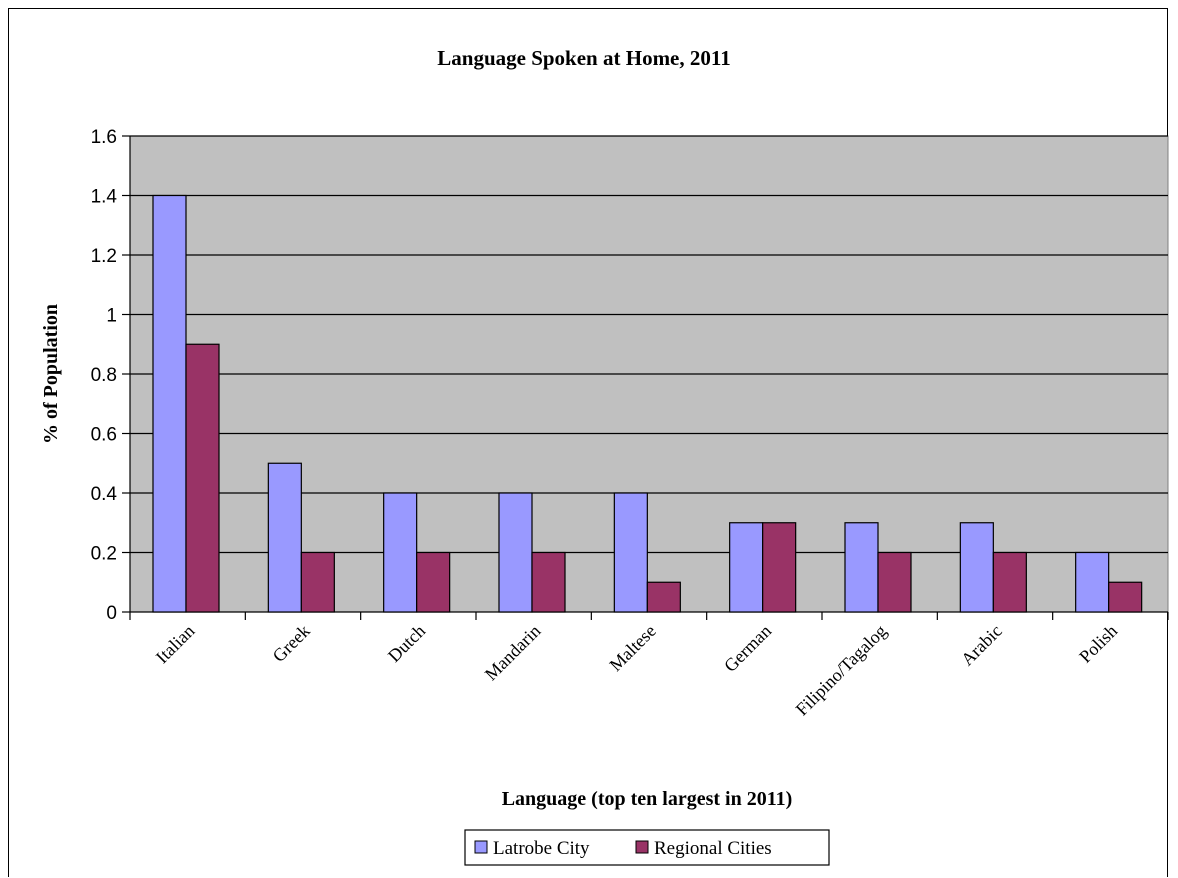  I want to click on y-tick-label: 1.2, so click(104, 256).